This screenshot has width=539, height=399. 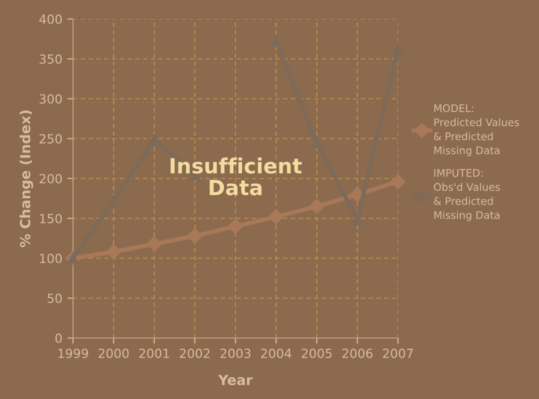 What do you see at coordinates (477, 130) in the screenshot?
I see `legend-label: MODEL: Predicted Values & Predicted Missing Data` at bounding box center [477, 130].